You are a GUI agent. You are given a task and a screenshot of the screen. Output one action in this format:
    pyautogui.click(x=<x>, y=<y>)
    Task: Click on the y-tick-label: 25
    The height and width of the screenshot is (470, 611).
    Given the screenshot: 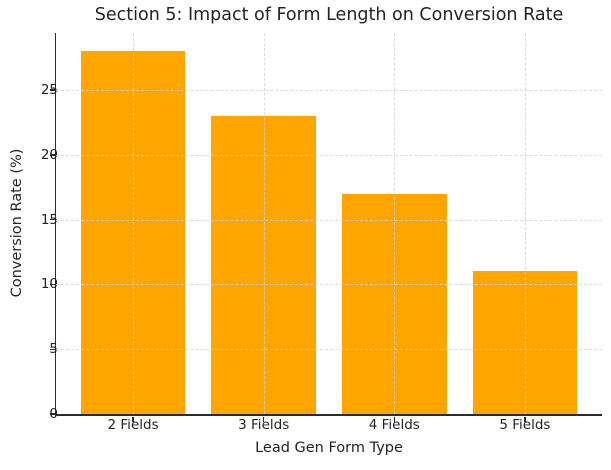 What is the action you would take?
    pyautogui.click(x=49, y=90)
    